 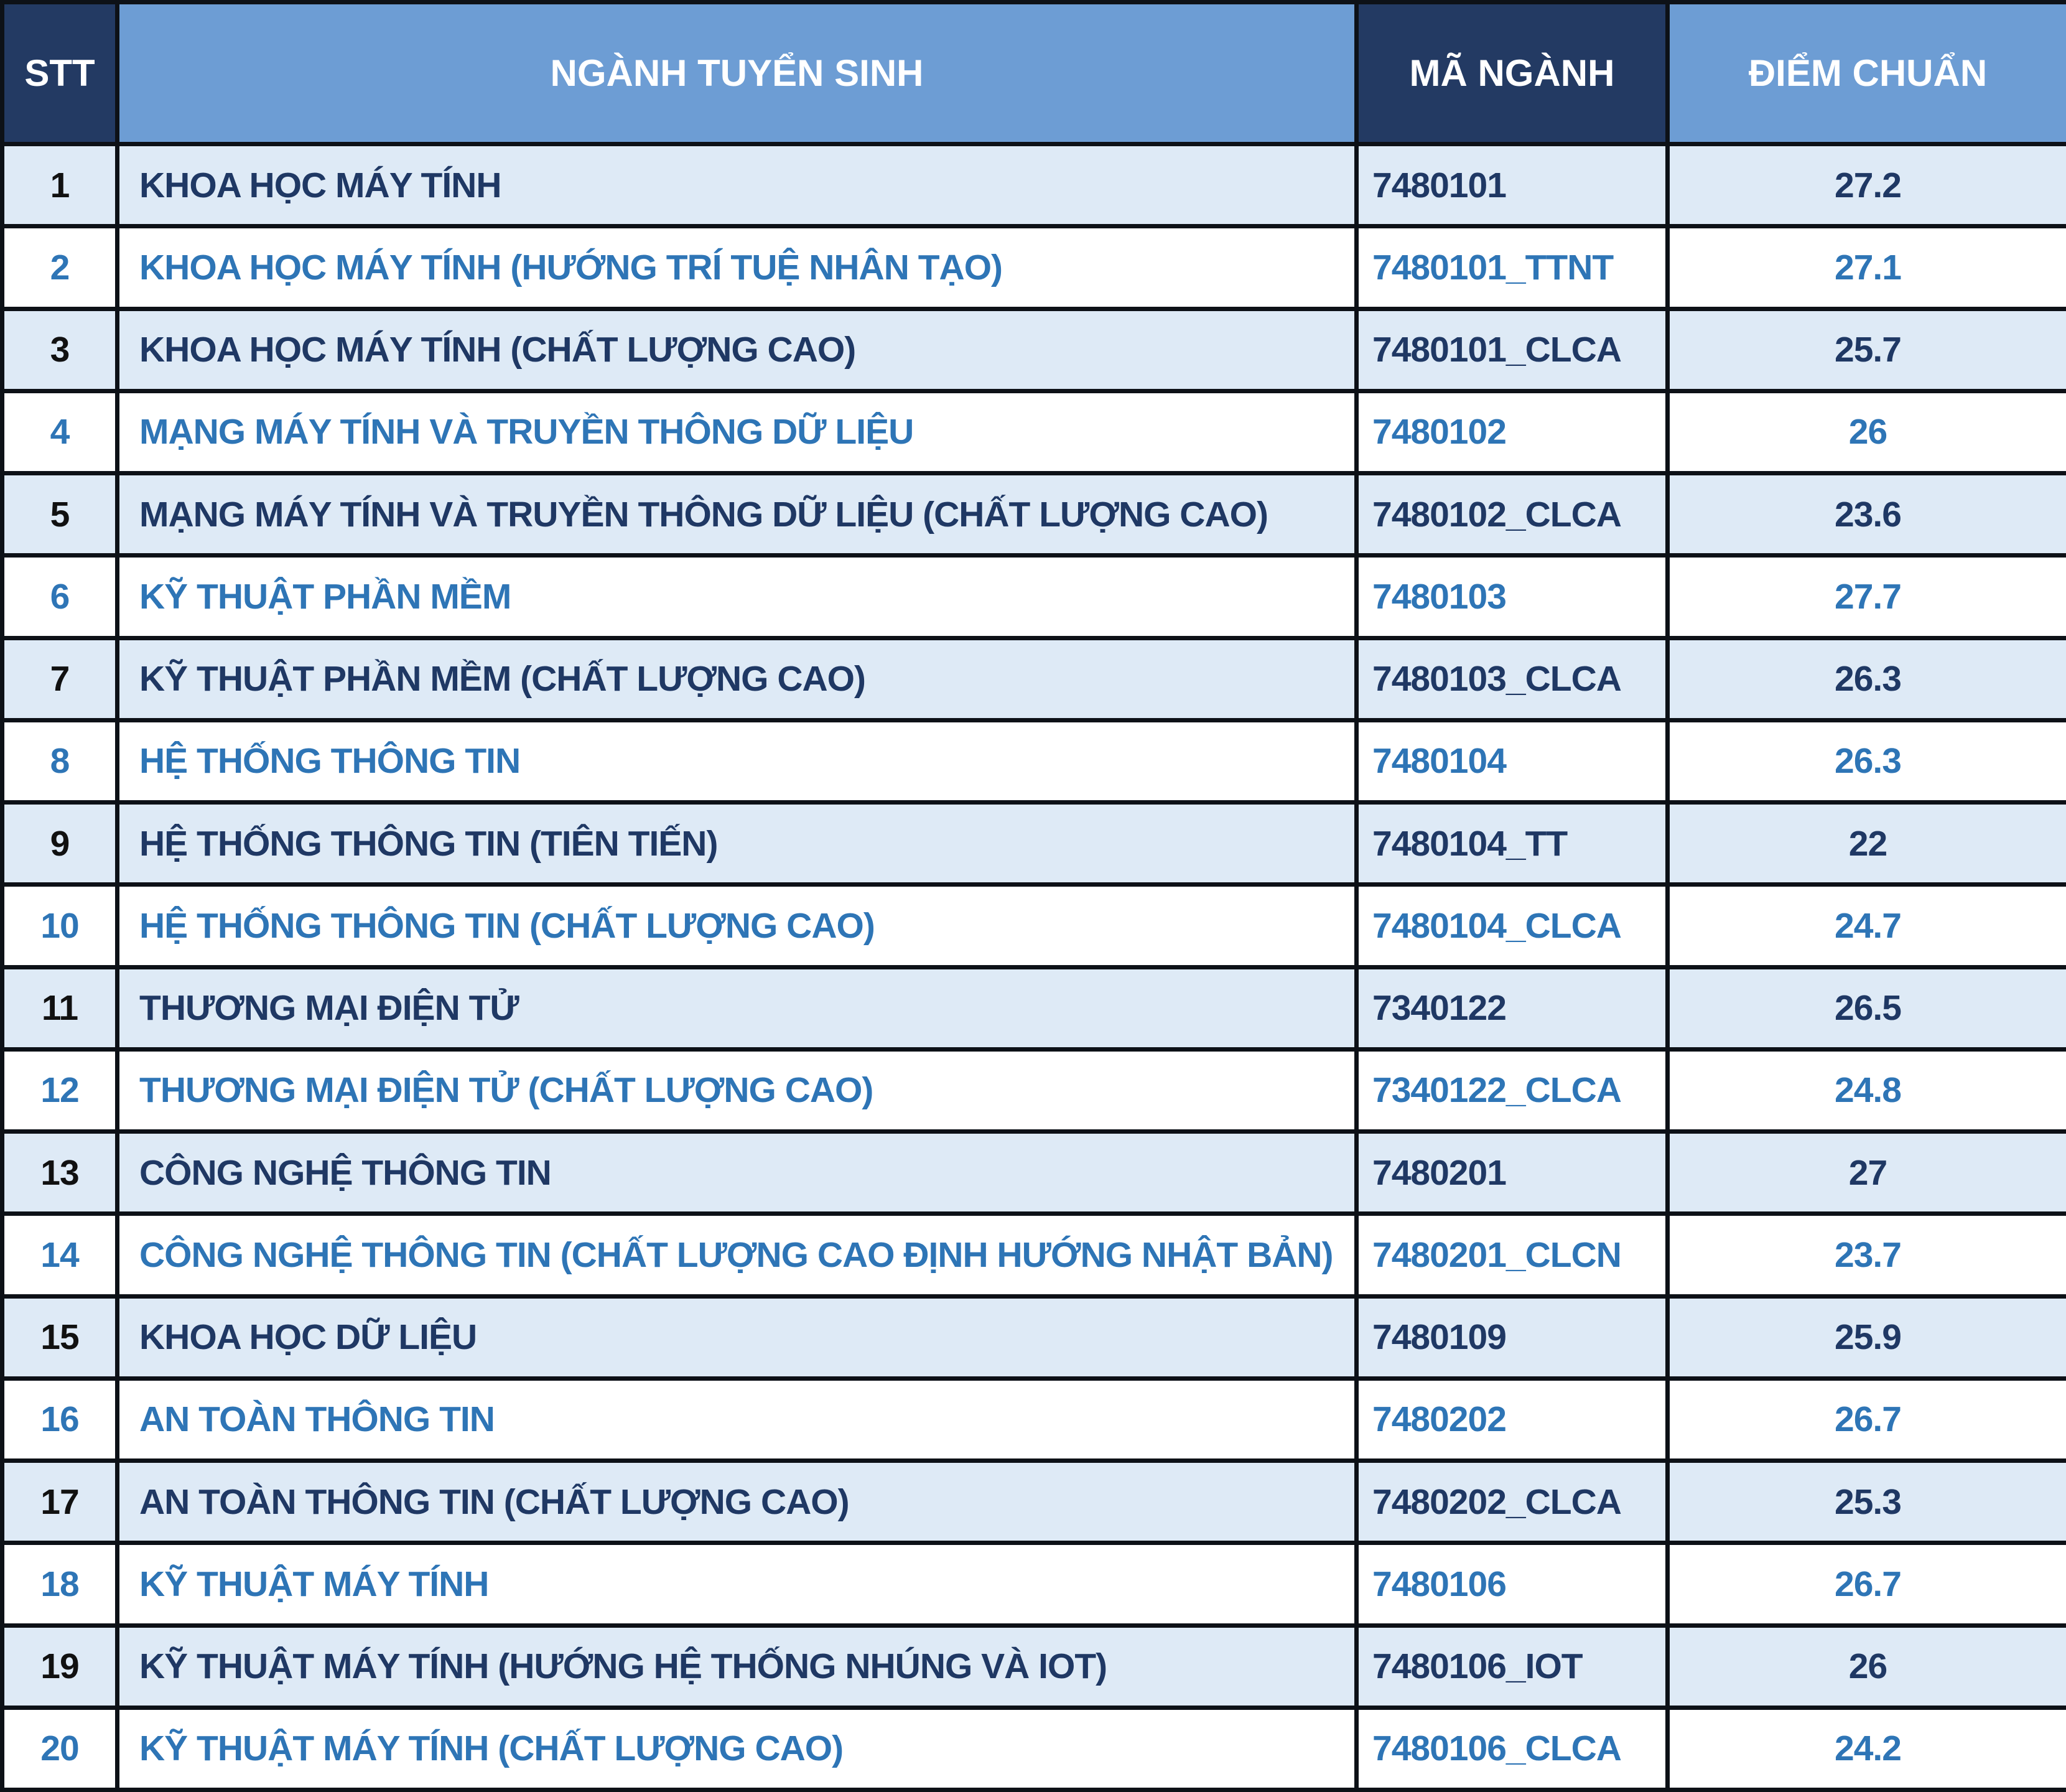 What do you see at coordinates (737, 1419) in the screenshot?
I see `major-name: AN TOÀN THÔNG TIN` at bounding box center [737, 1419].